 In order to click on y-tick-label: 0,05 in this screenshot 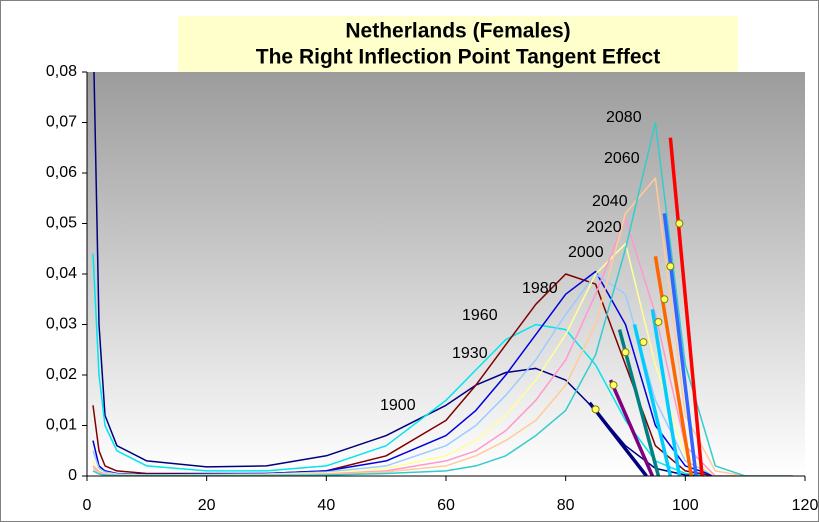, I will do `click(61, 223)`.